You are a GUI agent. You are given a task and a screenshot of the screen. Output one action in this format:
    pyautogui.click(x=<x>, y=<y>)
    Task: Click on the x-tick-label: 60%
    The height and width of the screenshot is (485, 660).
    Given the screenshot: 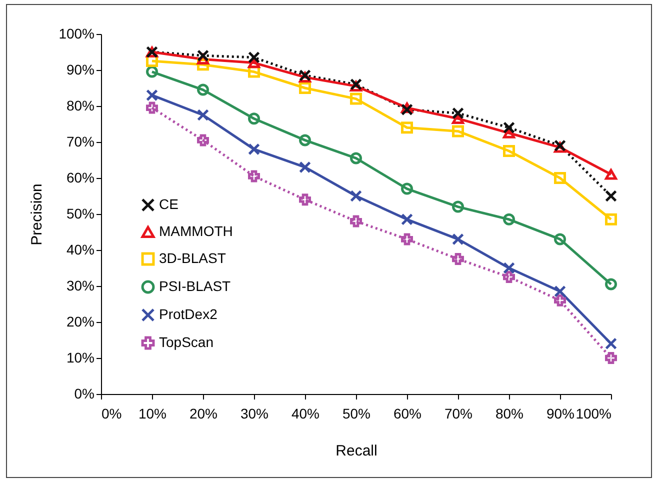 What is the action you would take?
    pyautogui.click(x=407, y=414)
    